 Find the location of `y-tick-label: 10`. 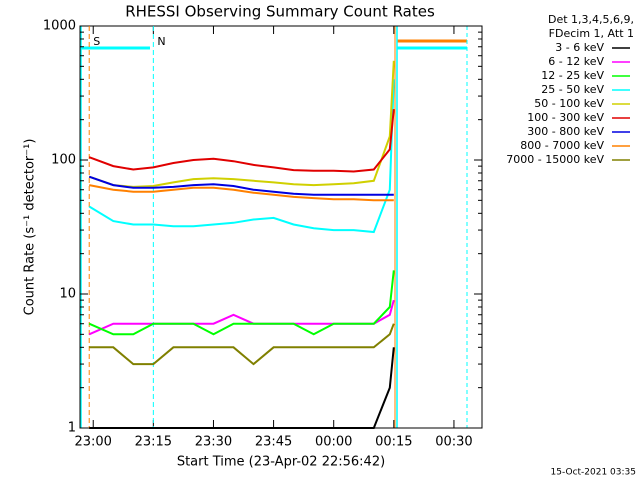

y-tick-label: 10 is located at coordinates (67, 294).